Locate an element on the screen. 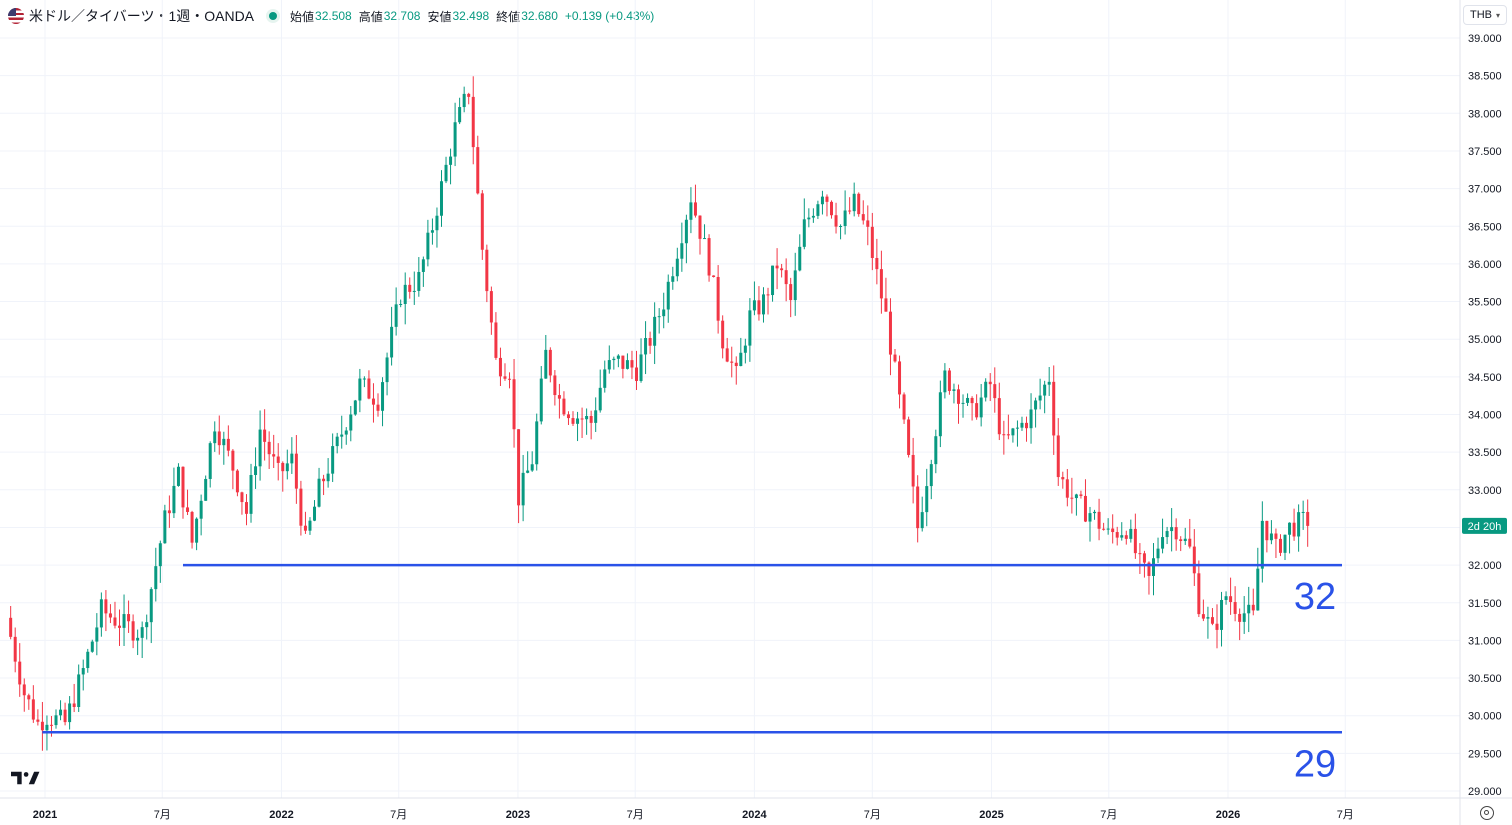 The height and width of the screenshot is (825, 1512). price-tick-label: 38.500 is located at coordinates (1485, 77).